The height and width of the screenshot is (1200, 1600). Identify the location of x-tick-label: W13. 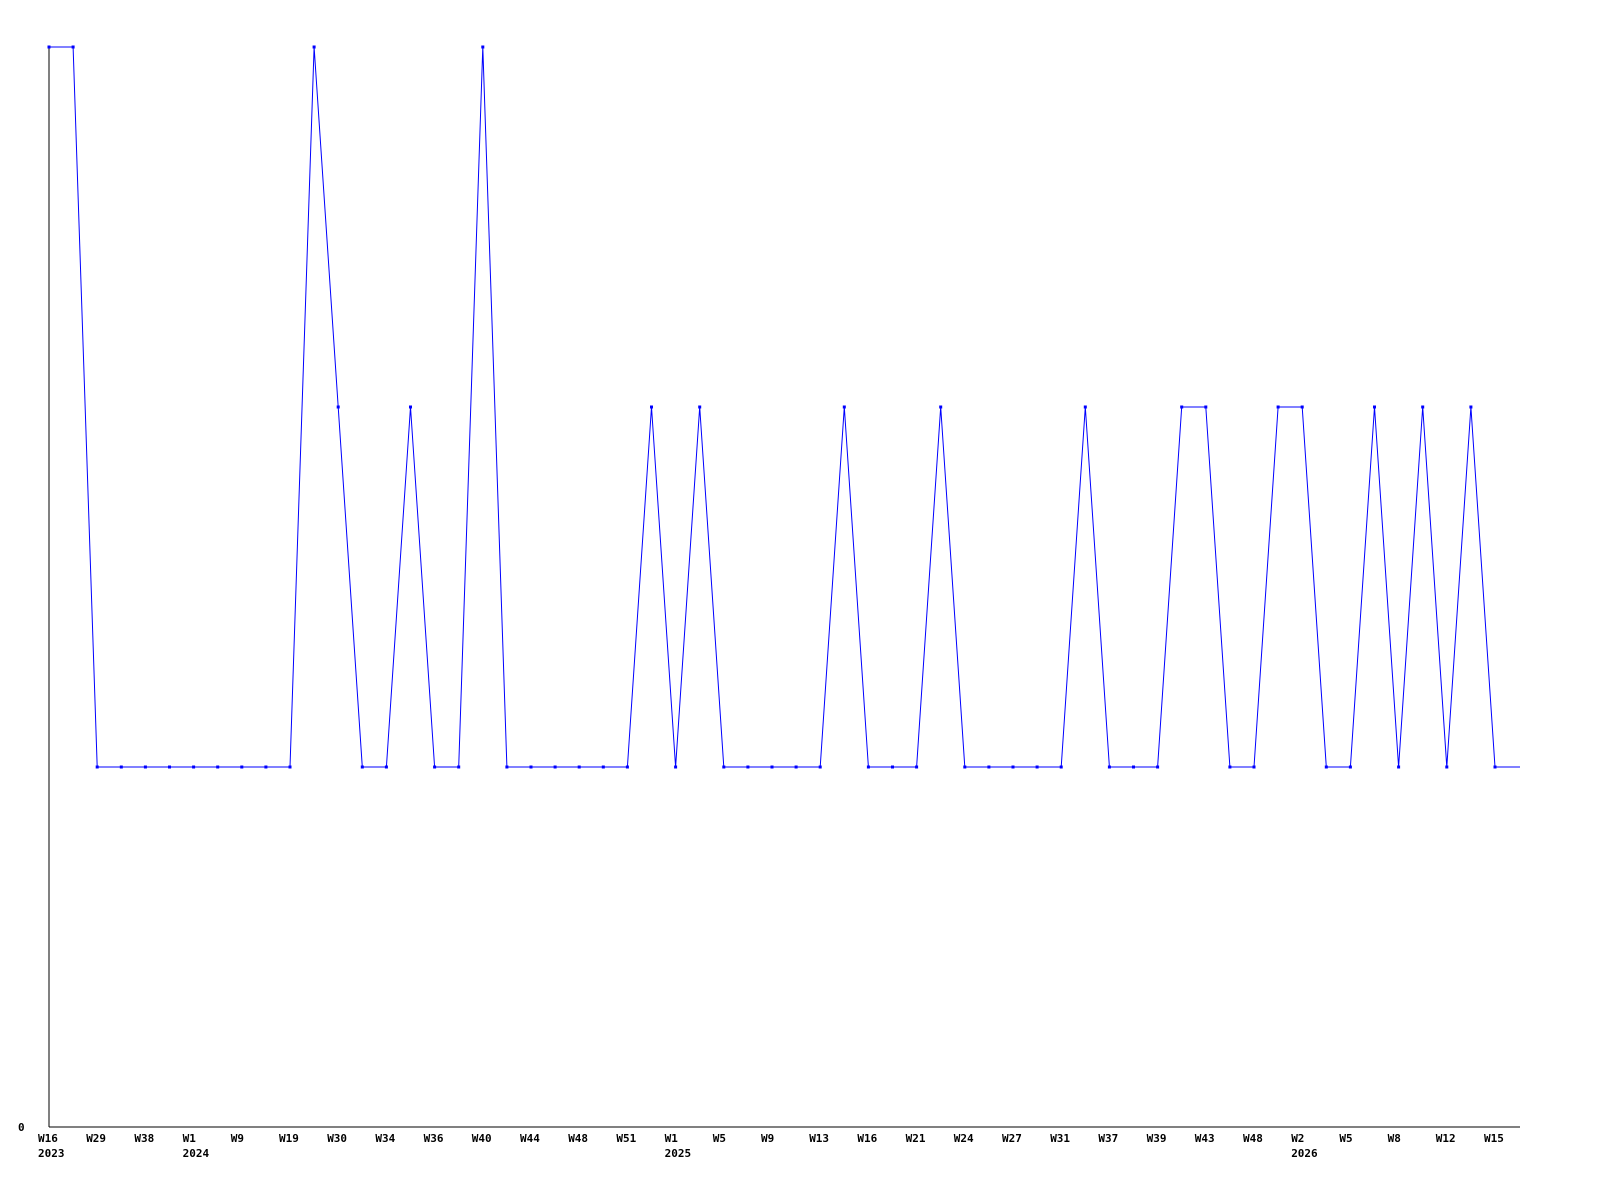
(819, 1138).